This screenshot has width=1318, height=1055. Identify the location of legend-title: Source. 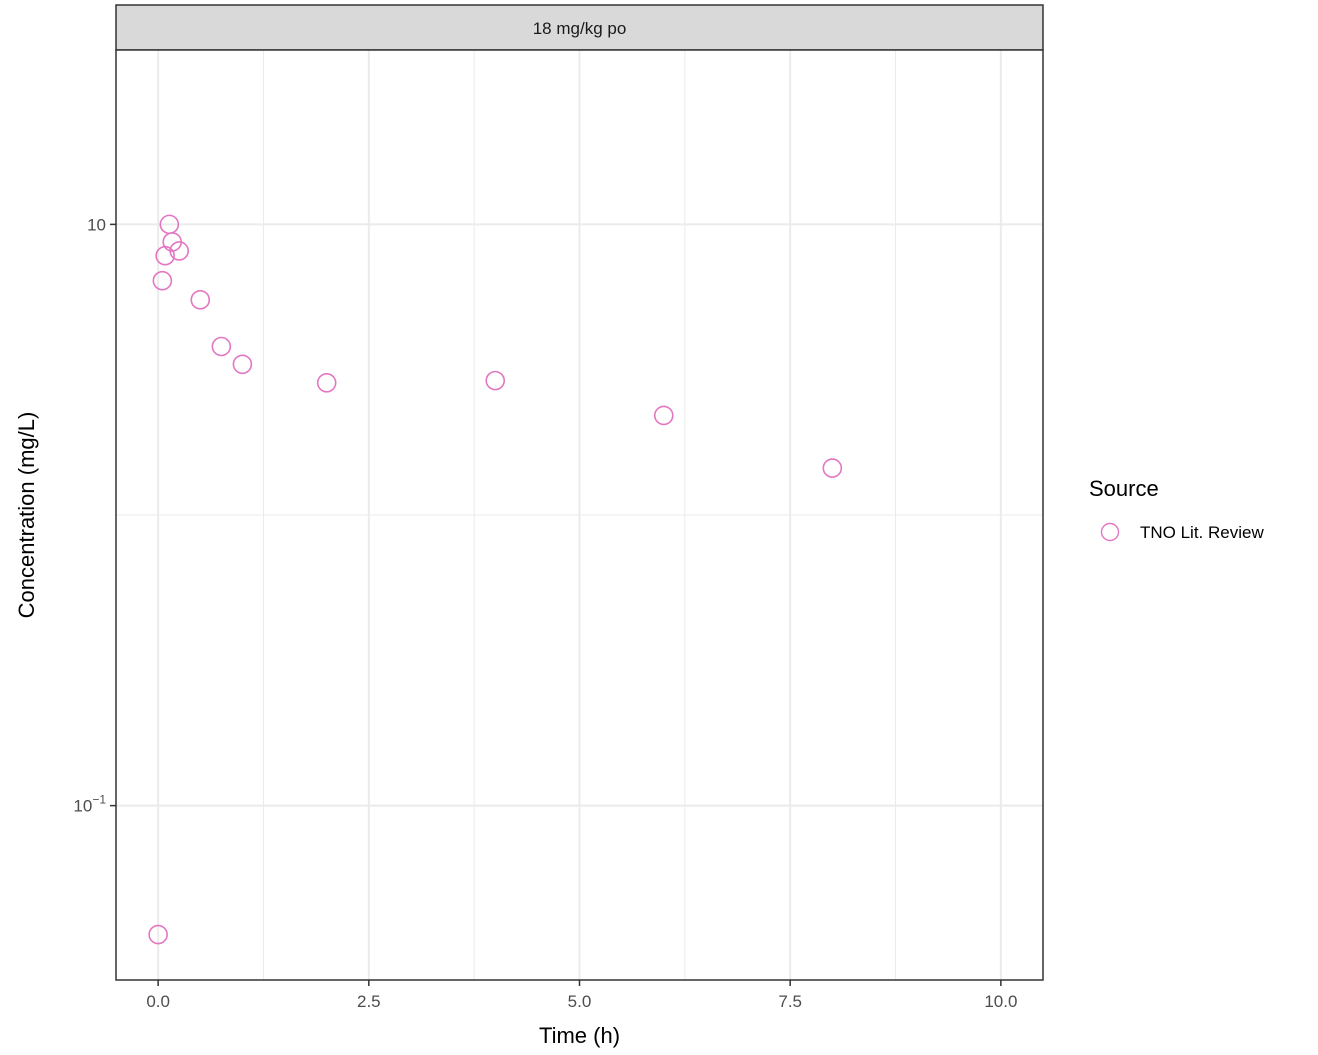
(1124, 488).